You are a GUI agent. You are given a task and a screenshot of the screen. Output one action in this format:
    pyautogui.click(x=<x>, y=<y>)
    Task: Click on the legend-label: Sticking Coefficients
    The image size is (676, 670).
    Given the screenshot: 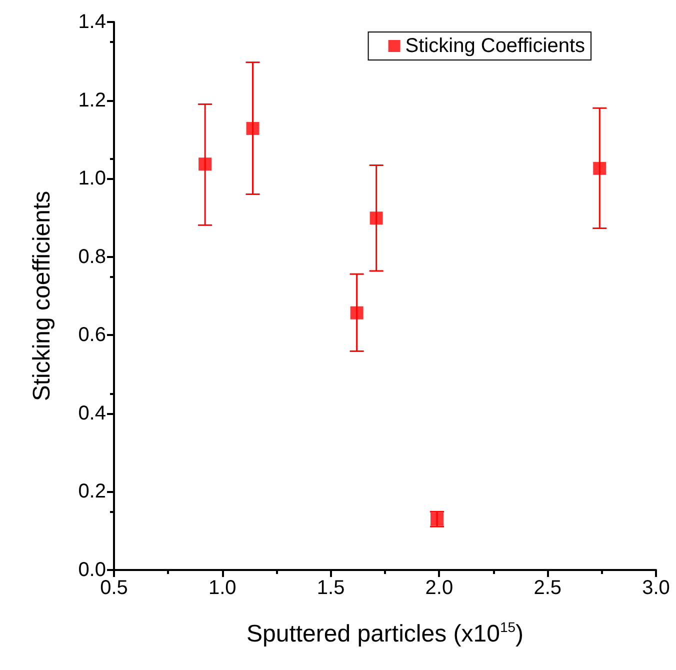 What is the action you would take?
    pyautogui.click(x=495, y=46)
    